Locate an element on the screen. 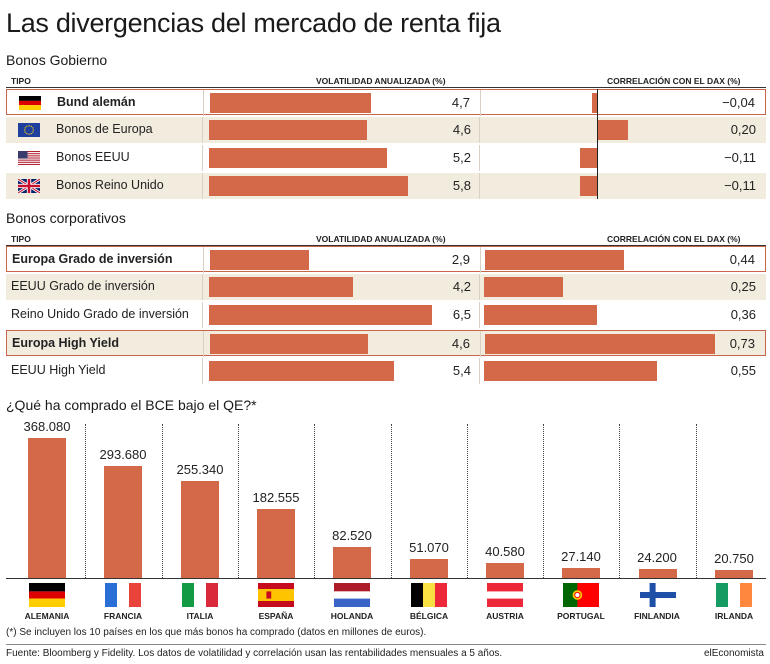 This screenshot has width=770, height=664. gov-row-label: Bonos de Europa is located at coordinates (104, 129).